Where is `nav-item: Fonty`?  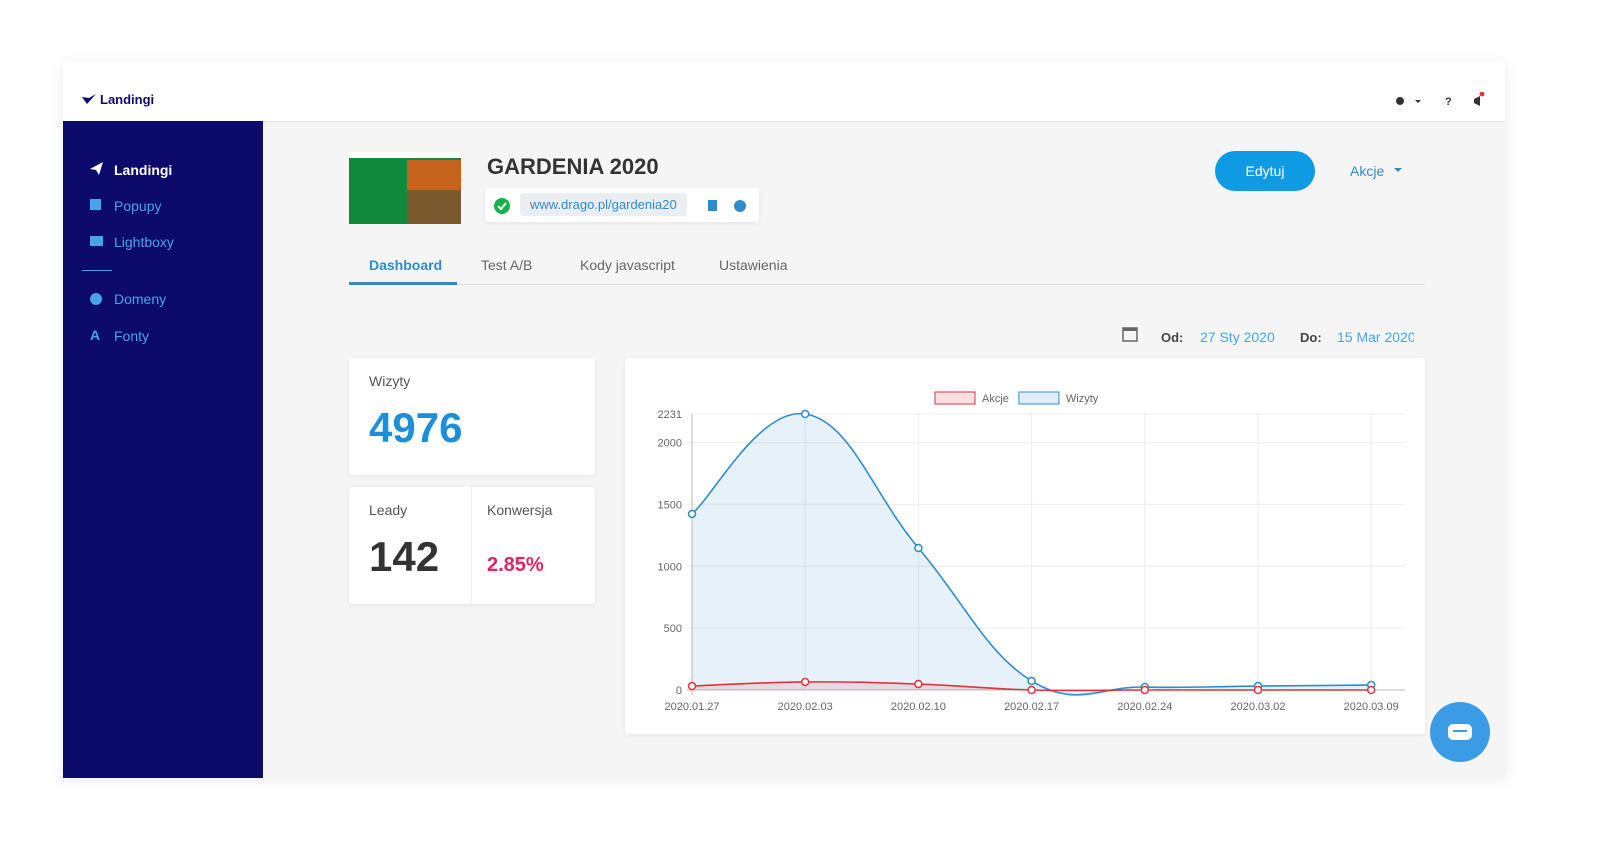
nav-item: Fonty is located at coordinates (132, 336).